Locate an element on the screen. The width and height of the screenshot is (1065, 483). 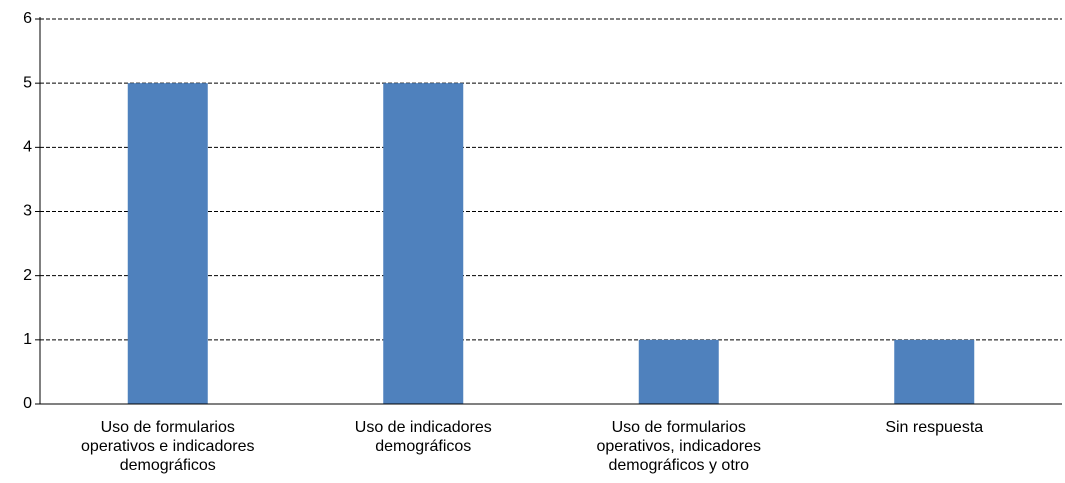
x-tick-label: Uso de indicadores demográficos is located at coordinates (423, 437).